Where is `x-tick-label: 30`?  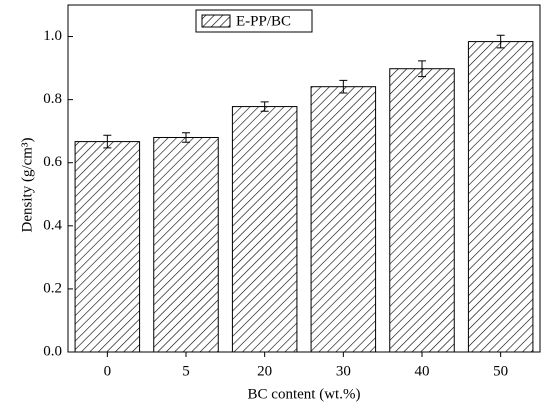
x-tick-label: 30 is located at coordinates (343, 371).